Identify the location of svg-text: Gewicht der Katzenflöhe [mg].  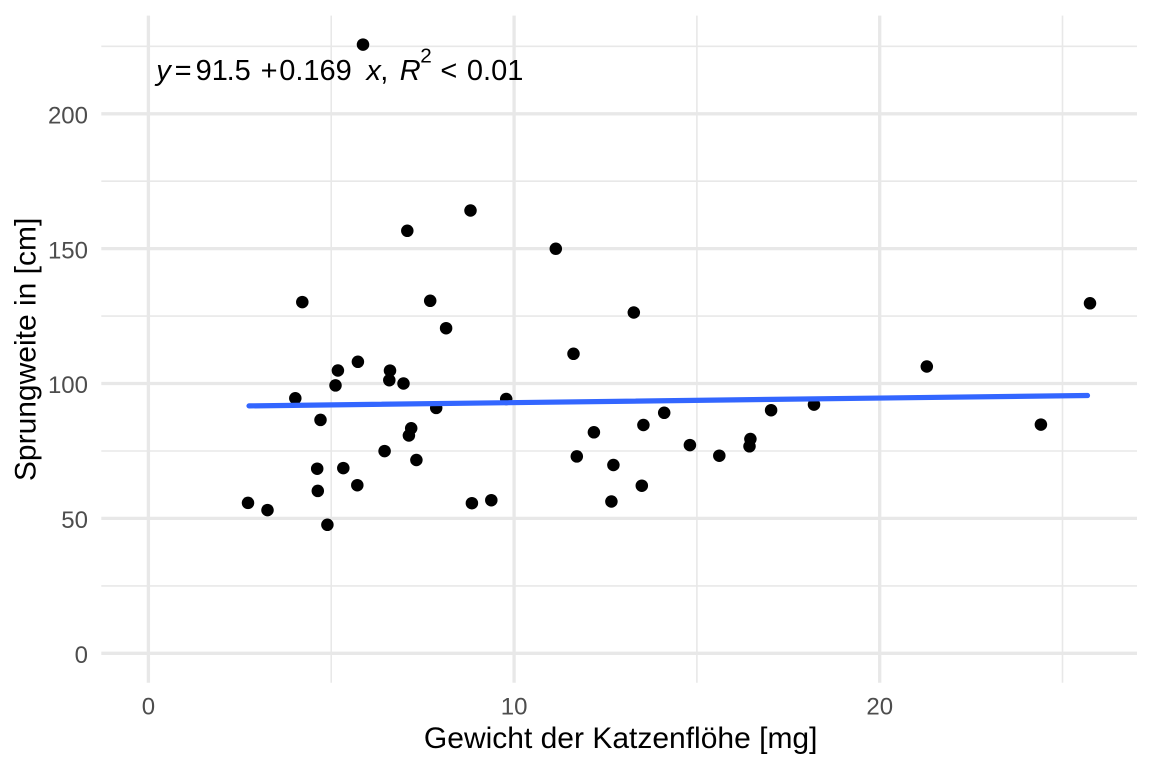
(621, 738).